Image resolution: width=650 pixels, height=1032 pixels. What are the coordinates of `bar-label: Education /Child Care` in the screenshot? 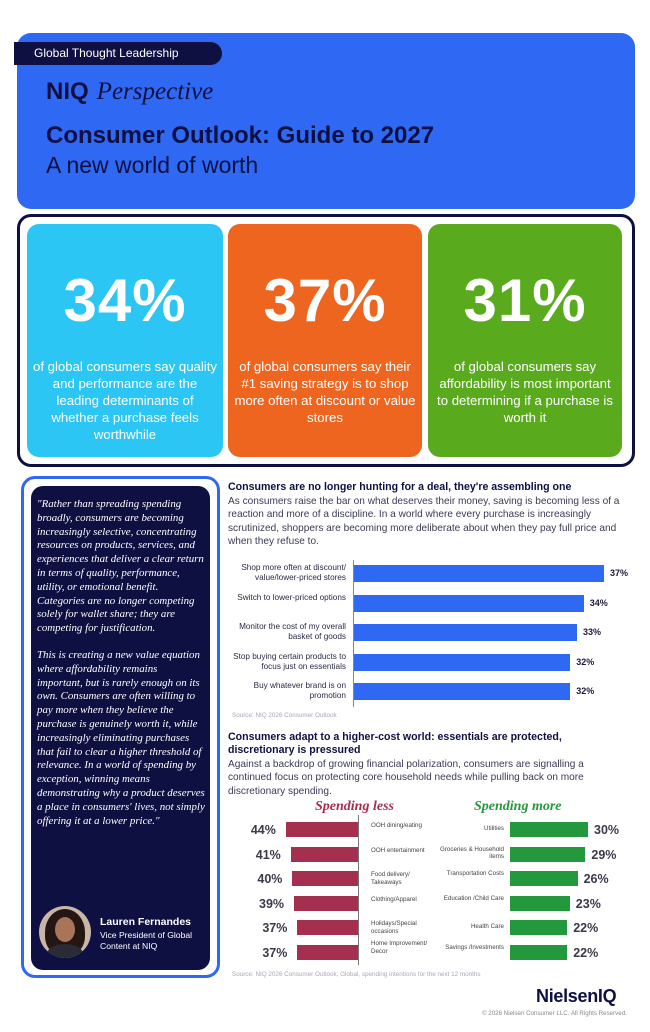 It's located at (473, 898).